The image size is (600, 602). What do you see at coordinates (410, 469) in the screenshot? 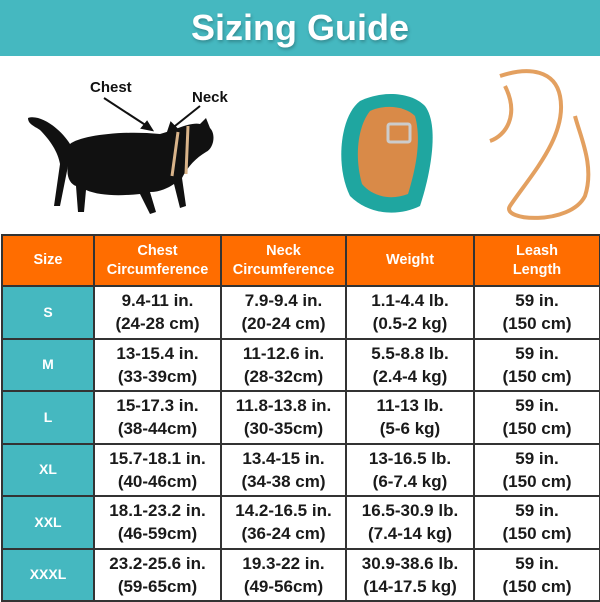
I see `weight-cell: 13-16.5 lb. (6-7.4 kg)` at bounding box center [410, 469].